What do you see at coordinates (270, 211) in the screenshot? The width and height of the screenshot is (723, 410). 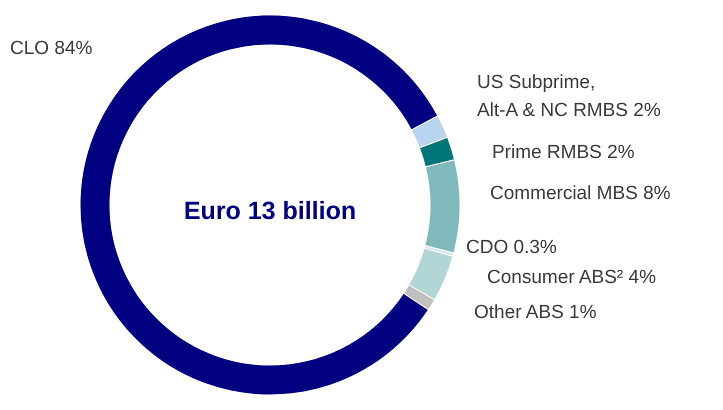 I see `text: Euro 13 billion` at bounding box center [270, 211].